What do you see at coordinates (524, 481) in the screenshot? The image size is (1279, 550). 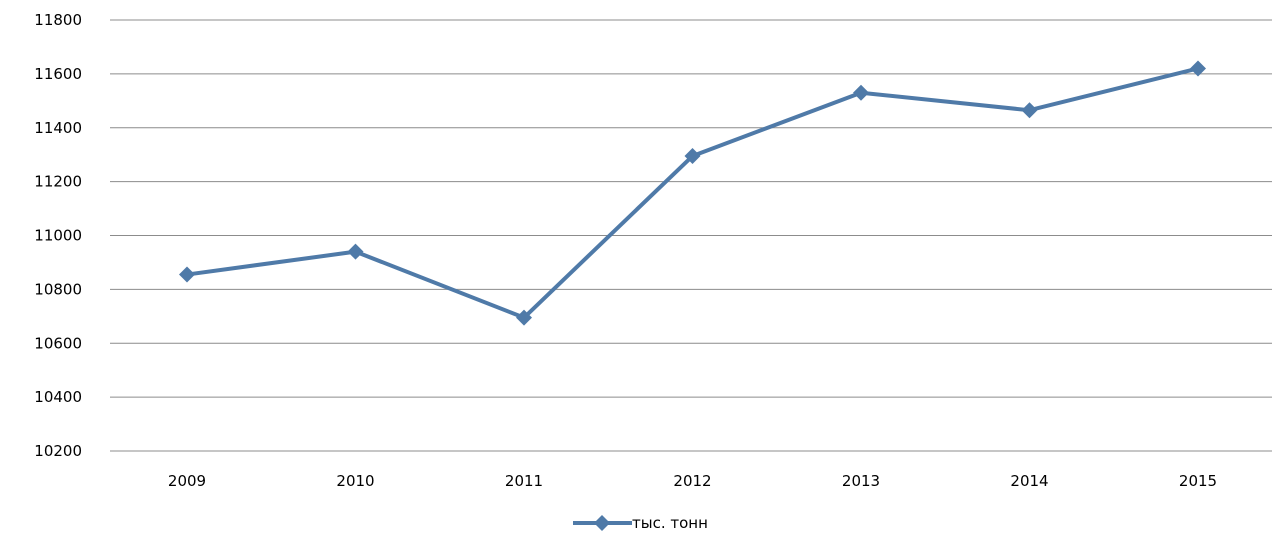 I see `x-tick-label: 2011` at bounding box center [524, 481].